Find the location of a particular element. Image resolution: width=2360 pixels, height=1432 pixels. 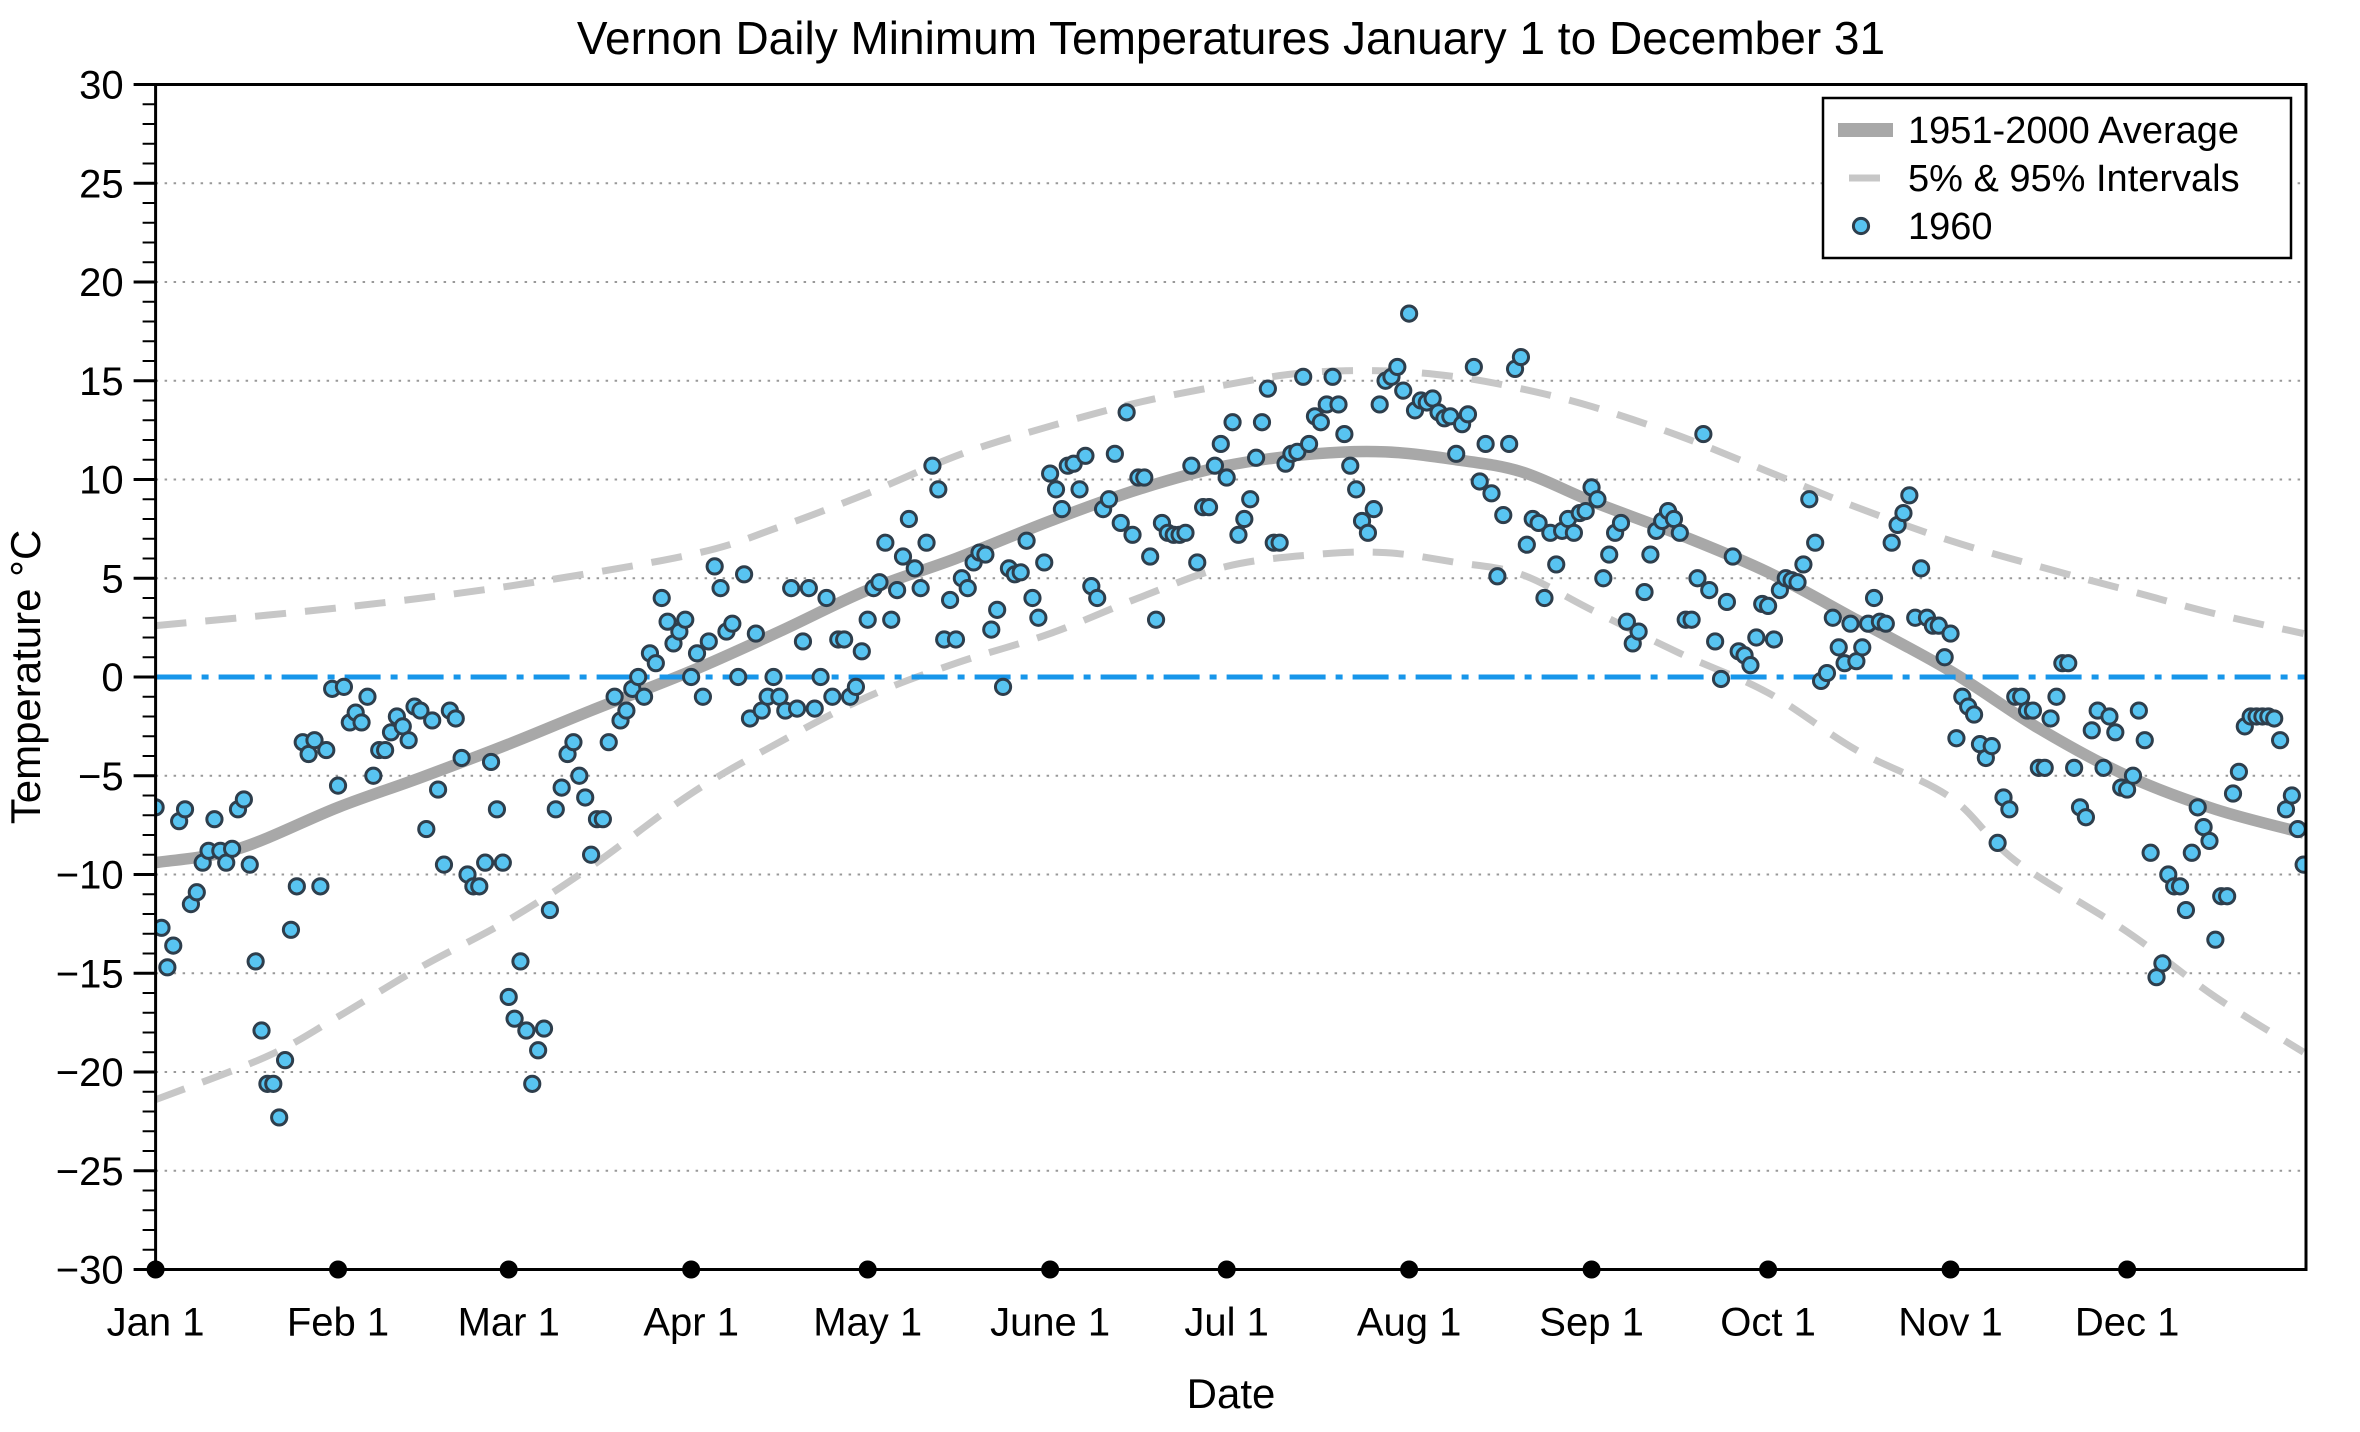

x-axis-label: Date is located at coordinates (1231, 1393).